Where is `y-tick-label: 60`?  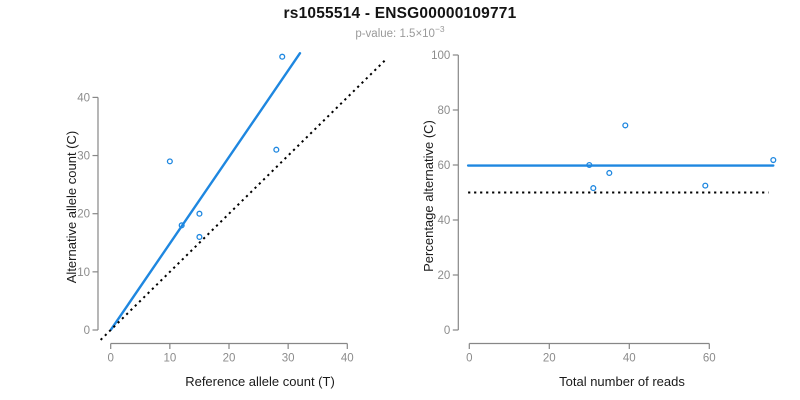 y-tick-label: 60 is located at coordinates (444, 166).